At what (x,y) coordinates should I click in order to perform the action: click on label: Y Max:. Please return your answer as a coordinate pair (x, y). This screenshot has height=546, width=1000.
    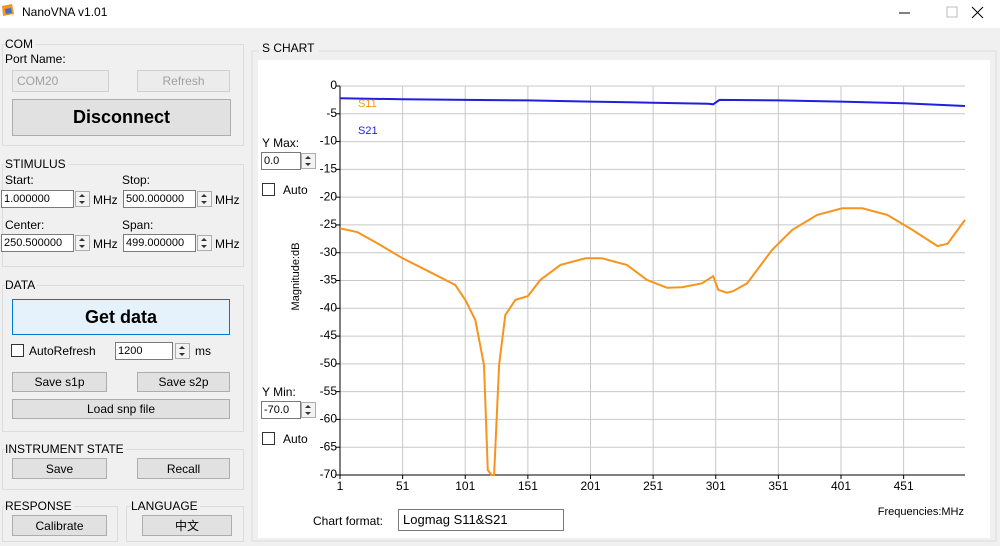
    Looking at the image, I should click on (281, 143).